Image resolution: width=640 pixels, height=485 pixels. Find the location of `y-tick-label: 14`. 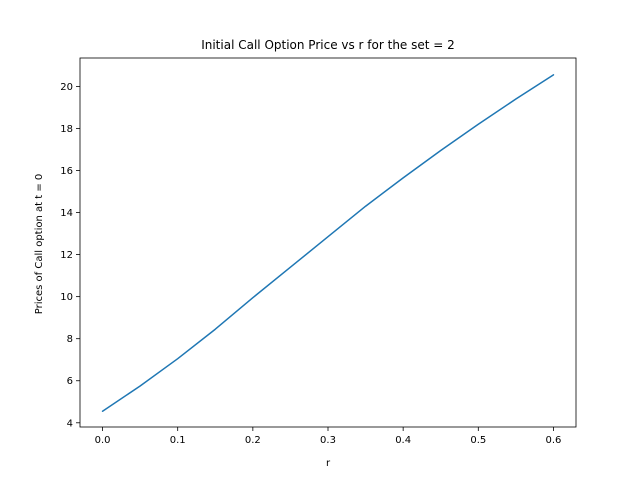

y-tick-label: 14 is located at coordinates (66, 213).